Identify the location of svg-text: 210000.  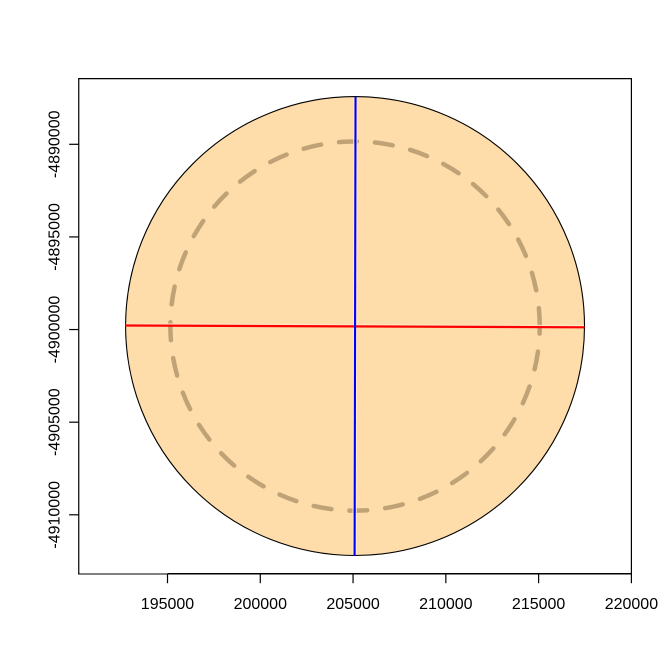
(445, 604).